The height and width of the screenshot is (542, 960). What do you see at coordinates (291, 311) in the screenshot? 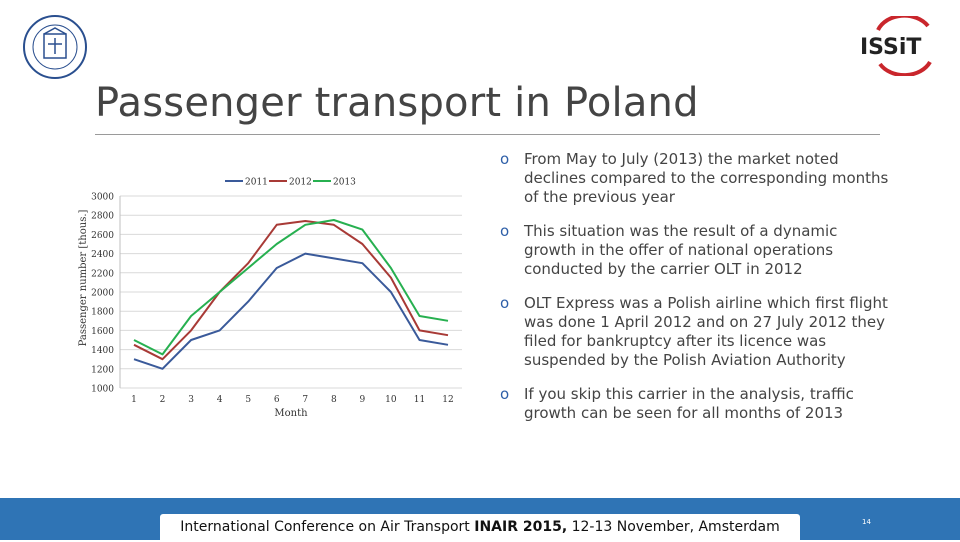
I see `series-line-2011` at bounding box center [291, 311].